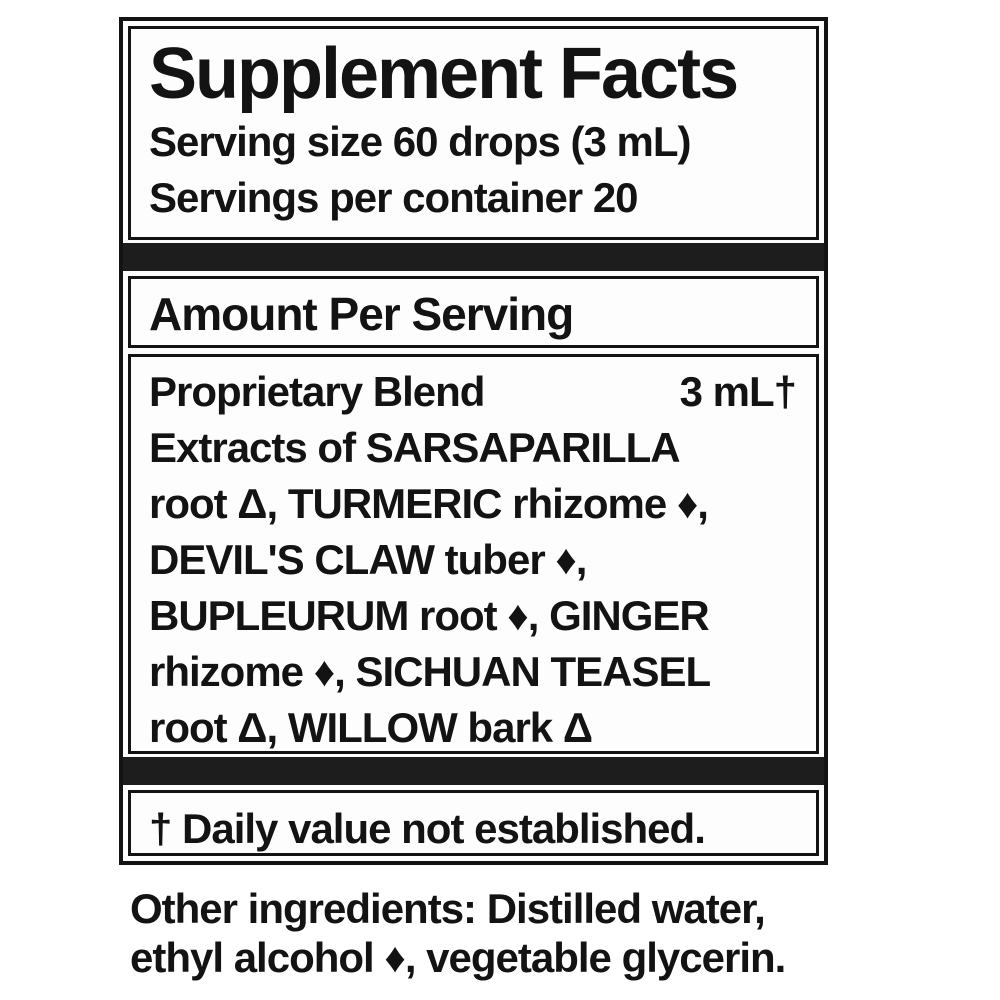  What do you see at coordinates (444, 74) in the screenshot?
I see `label-title: Supplement Facts` at bounding box center [444, 74].